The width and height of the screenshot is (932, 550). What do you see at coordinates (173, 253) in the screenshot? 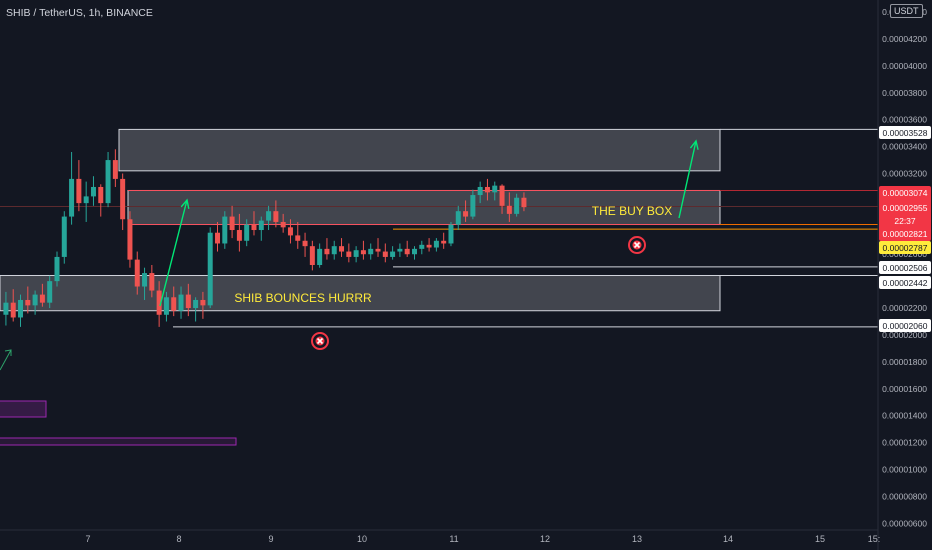
I see `bounce-arrow` at bounding box center [173, 253].